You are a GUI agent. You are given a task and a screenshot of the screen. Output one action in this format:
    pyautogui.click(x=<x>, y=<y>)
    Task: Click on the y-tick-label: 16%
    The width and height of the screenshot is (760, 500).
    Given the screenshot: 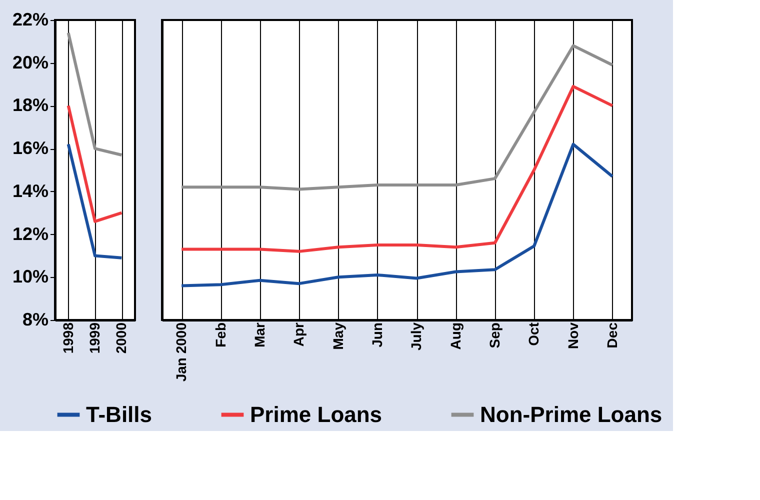 What is the action you would take?
    pyautogui.click(x=30, y=148)
    